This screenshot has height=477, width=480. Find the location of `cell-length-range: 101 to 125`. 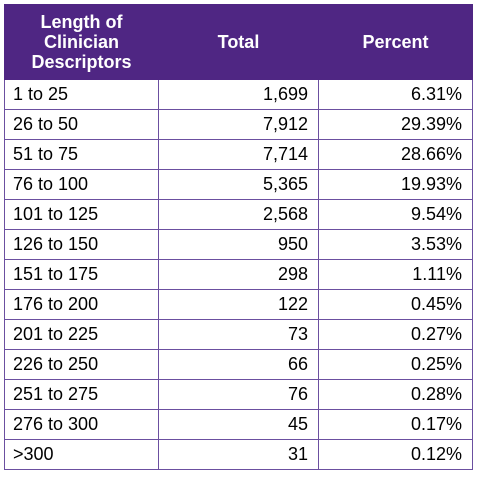

cell-length-range: 101 to 125 is located at coordinates (81, 214).